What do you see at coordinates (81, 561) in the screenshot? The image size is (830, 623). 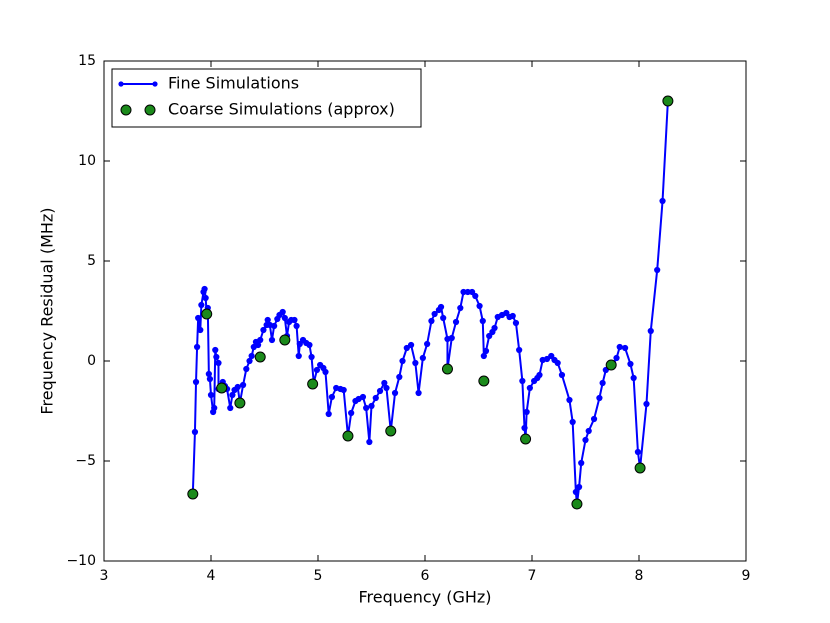 I see `y-tick-label: −10` at bounding box center [81, 561].